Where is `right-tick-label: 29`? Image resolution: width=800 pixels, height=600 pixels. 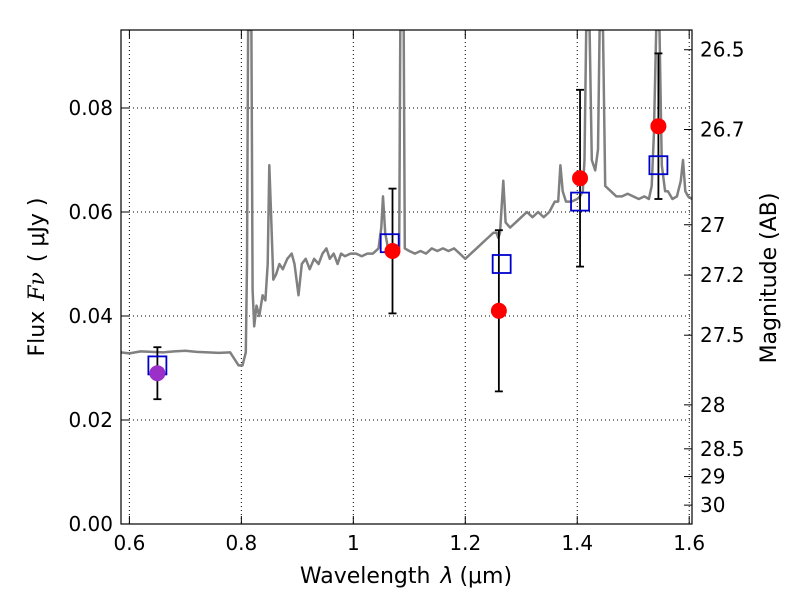 right-tick-label: 29 is located at coordinates (712, 477).